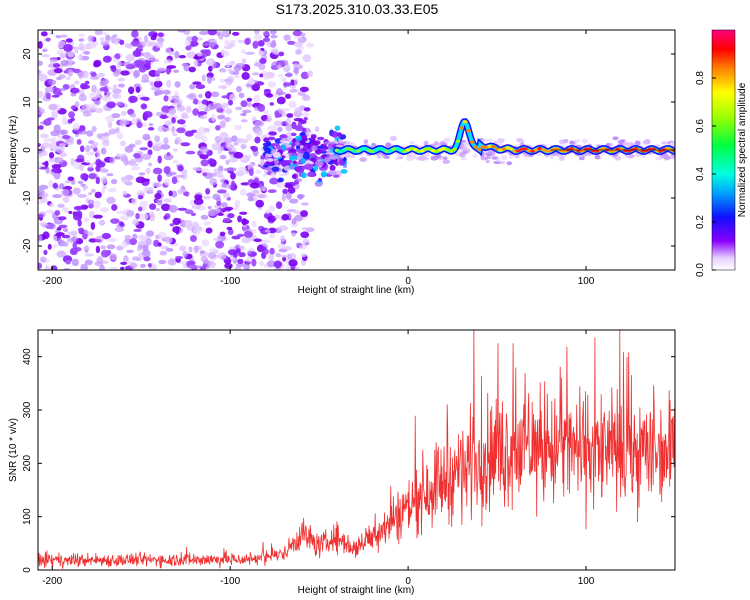 Image resolution: width=750 pixels, height=600 pixels. I want to click on x-tick-label: -200, so click(52, 281).